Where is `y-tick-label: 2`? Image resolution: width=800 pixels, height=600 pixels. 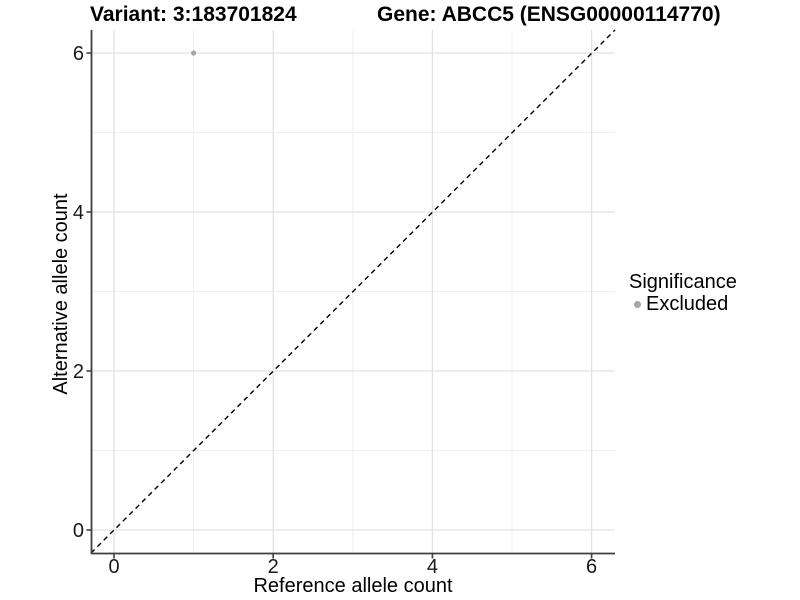
y-tick-label: 2 is located at coordinates (78, 372).